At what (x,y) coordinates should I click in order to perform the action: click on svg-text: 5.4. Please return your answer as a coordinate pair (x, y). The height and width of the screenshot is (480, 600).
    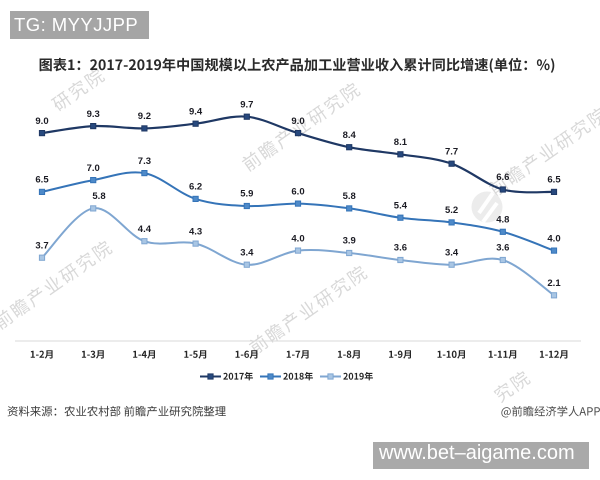
    Looking at the image, I should click on (401, 205).